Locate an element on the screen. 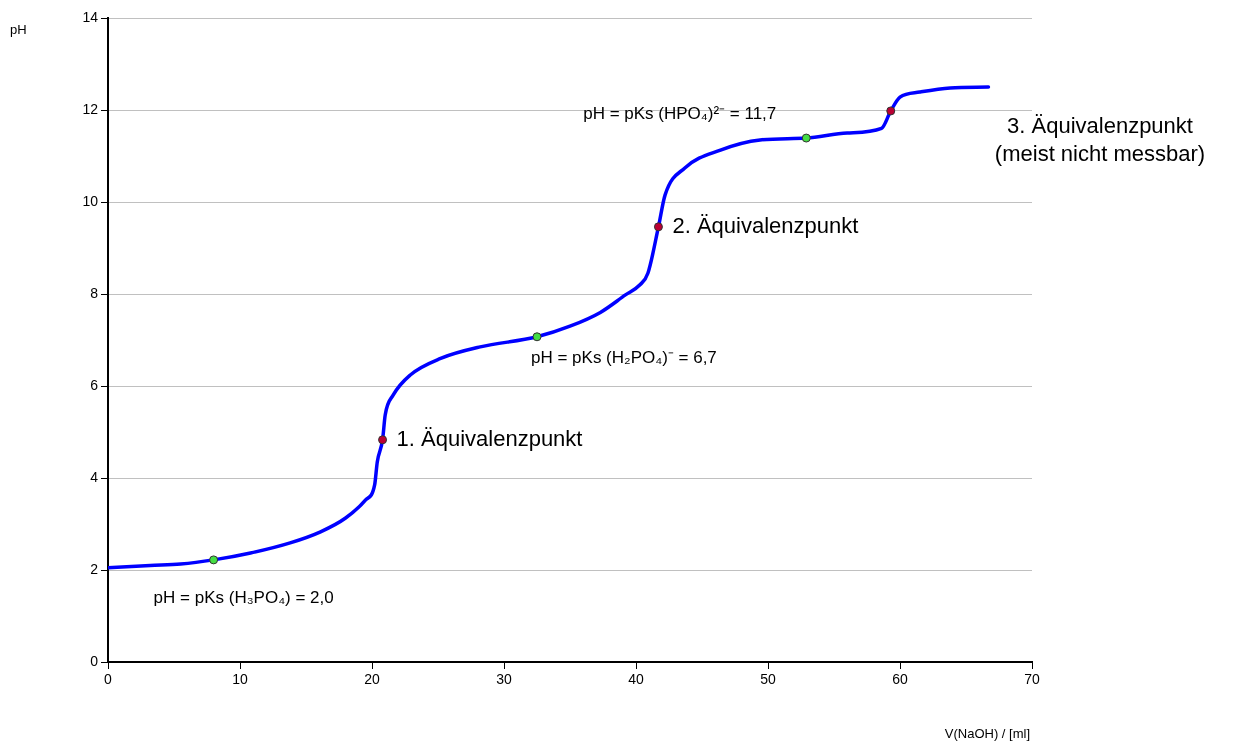 This screenshot has height=747, width=1256. y-tick-label: 8 is located at coordinates (94, 292).